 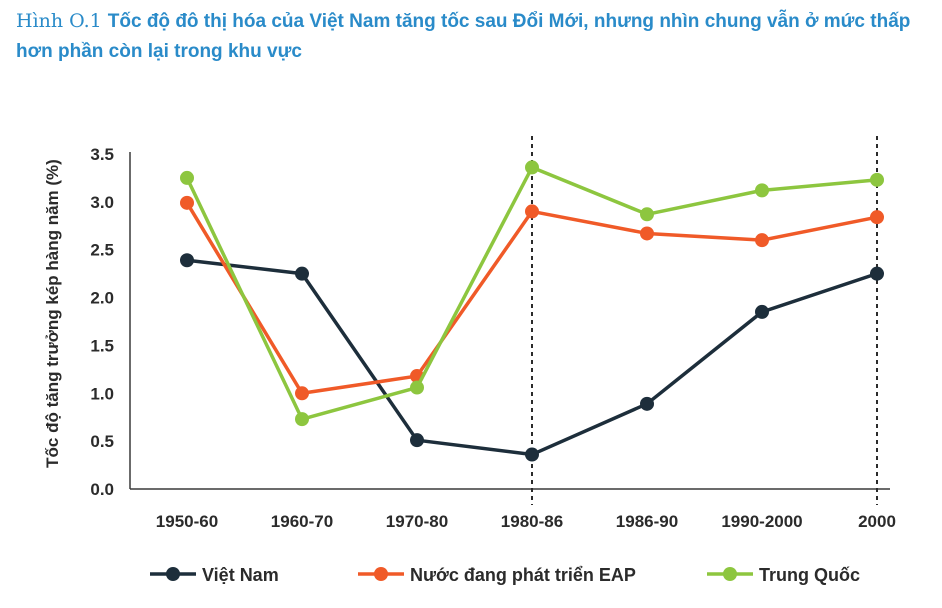 What do you see at coordinates (647, 521) in the screenshot?
I see `x-tick-label: 1986-90` at bounding box center [647, 521].